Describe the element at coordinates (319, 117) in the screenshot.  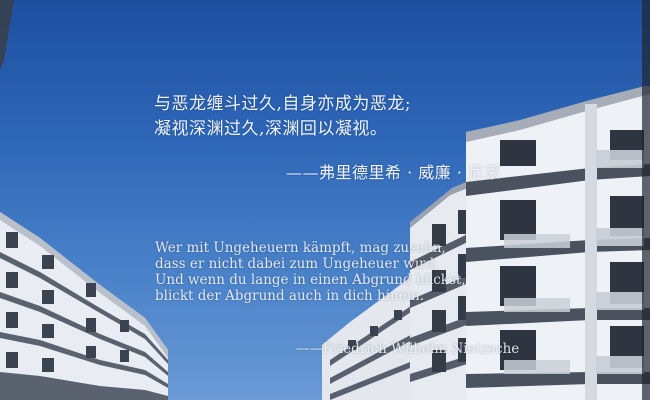
I see `chinese-quote: 与恶龙缠斗过久,自身亦成为恶龙; 凝视深渊过久,深渊回以凝视。` at that location.